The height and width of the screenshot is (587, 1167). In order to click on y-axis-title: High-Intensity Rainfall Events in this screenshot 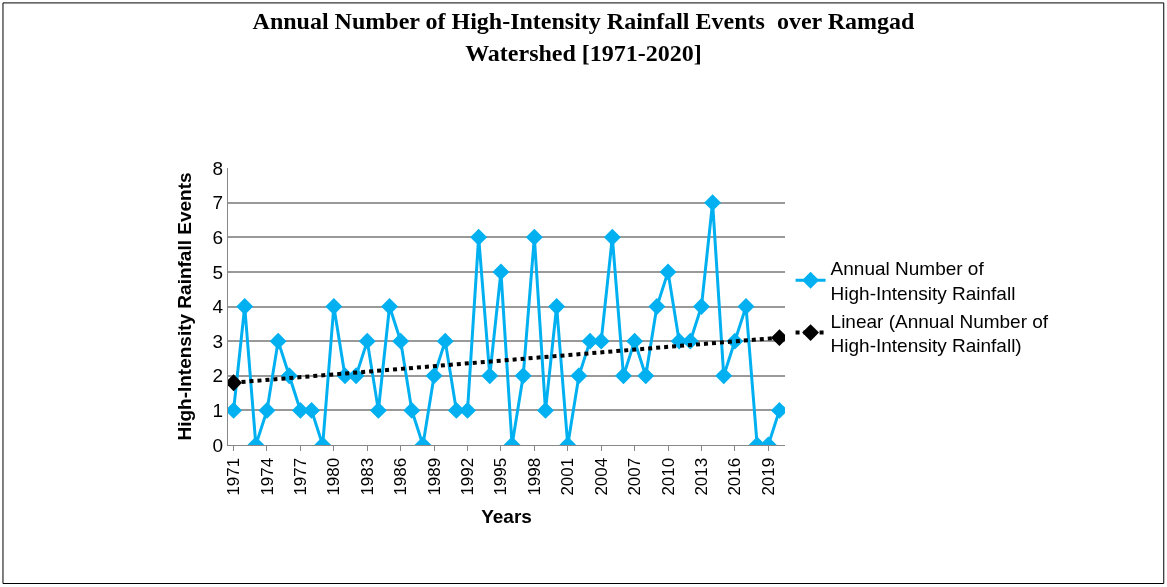, I will do `click(185, 306)`.